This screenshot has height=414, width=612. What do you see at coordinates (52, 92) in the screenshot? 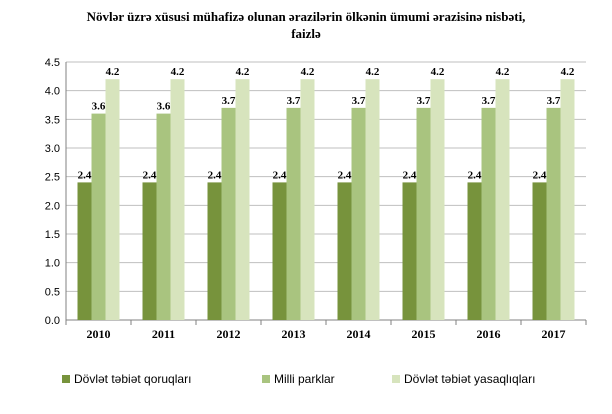
I see `y-tick-label: 4.0` at bounding box center [52, 92].